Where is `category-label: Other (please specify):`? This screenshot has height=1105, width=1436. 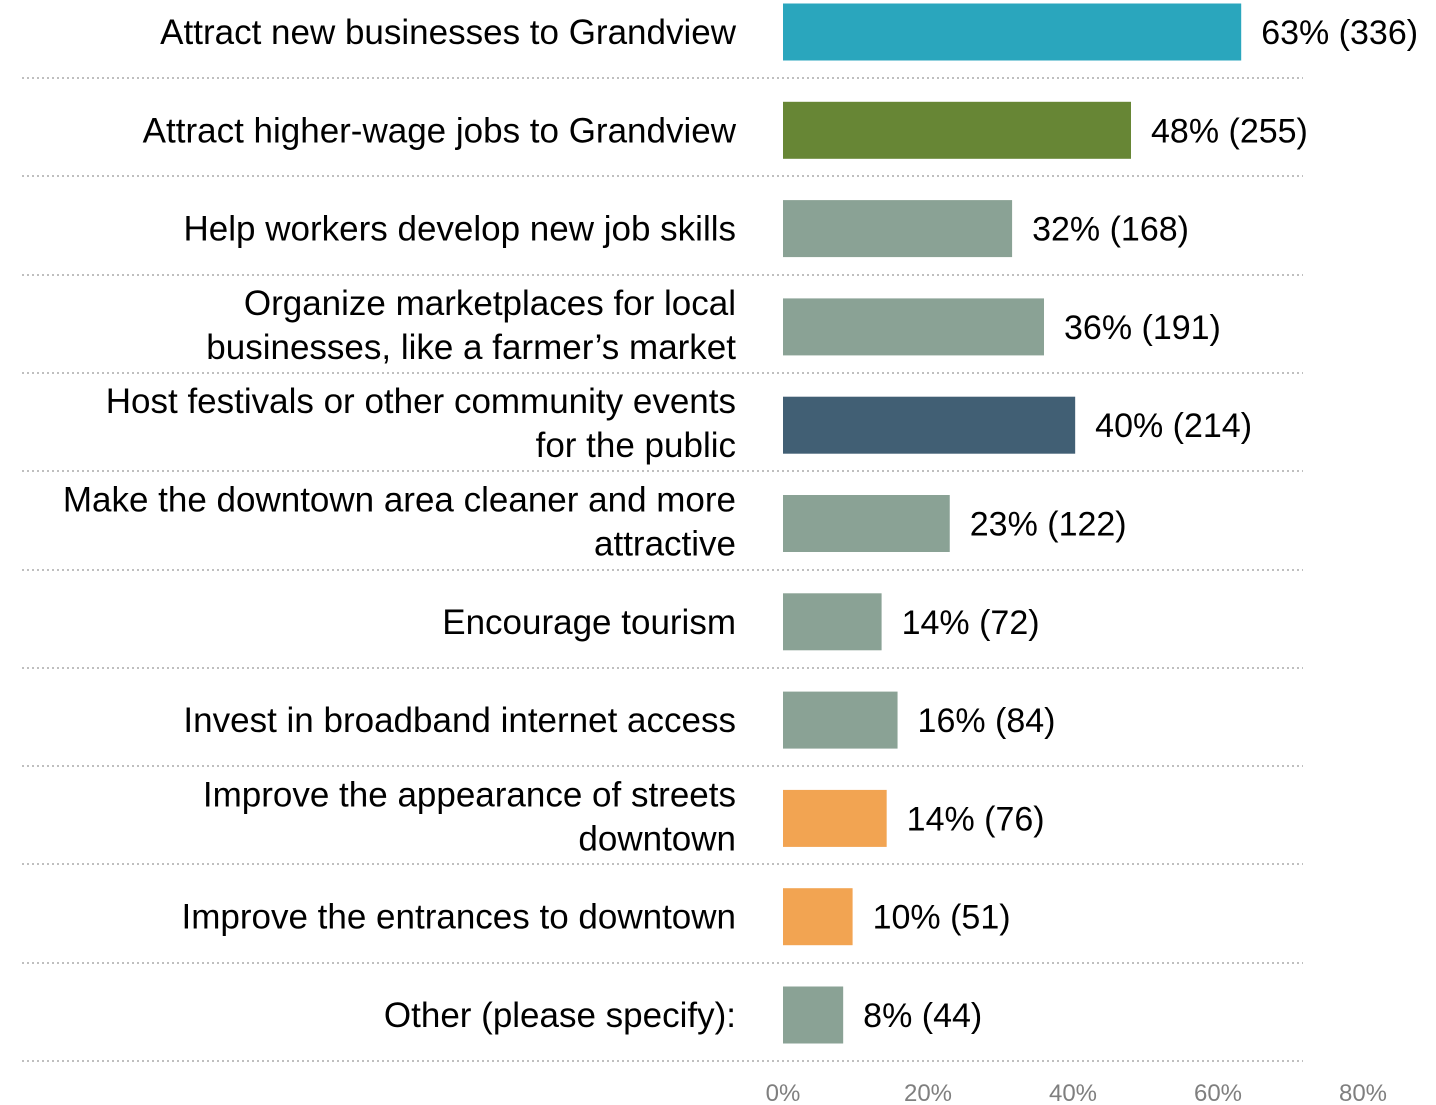
category-label: Other (please specify): is located at coordinates (560, 1015).